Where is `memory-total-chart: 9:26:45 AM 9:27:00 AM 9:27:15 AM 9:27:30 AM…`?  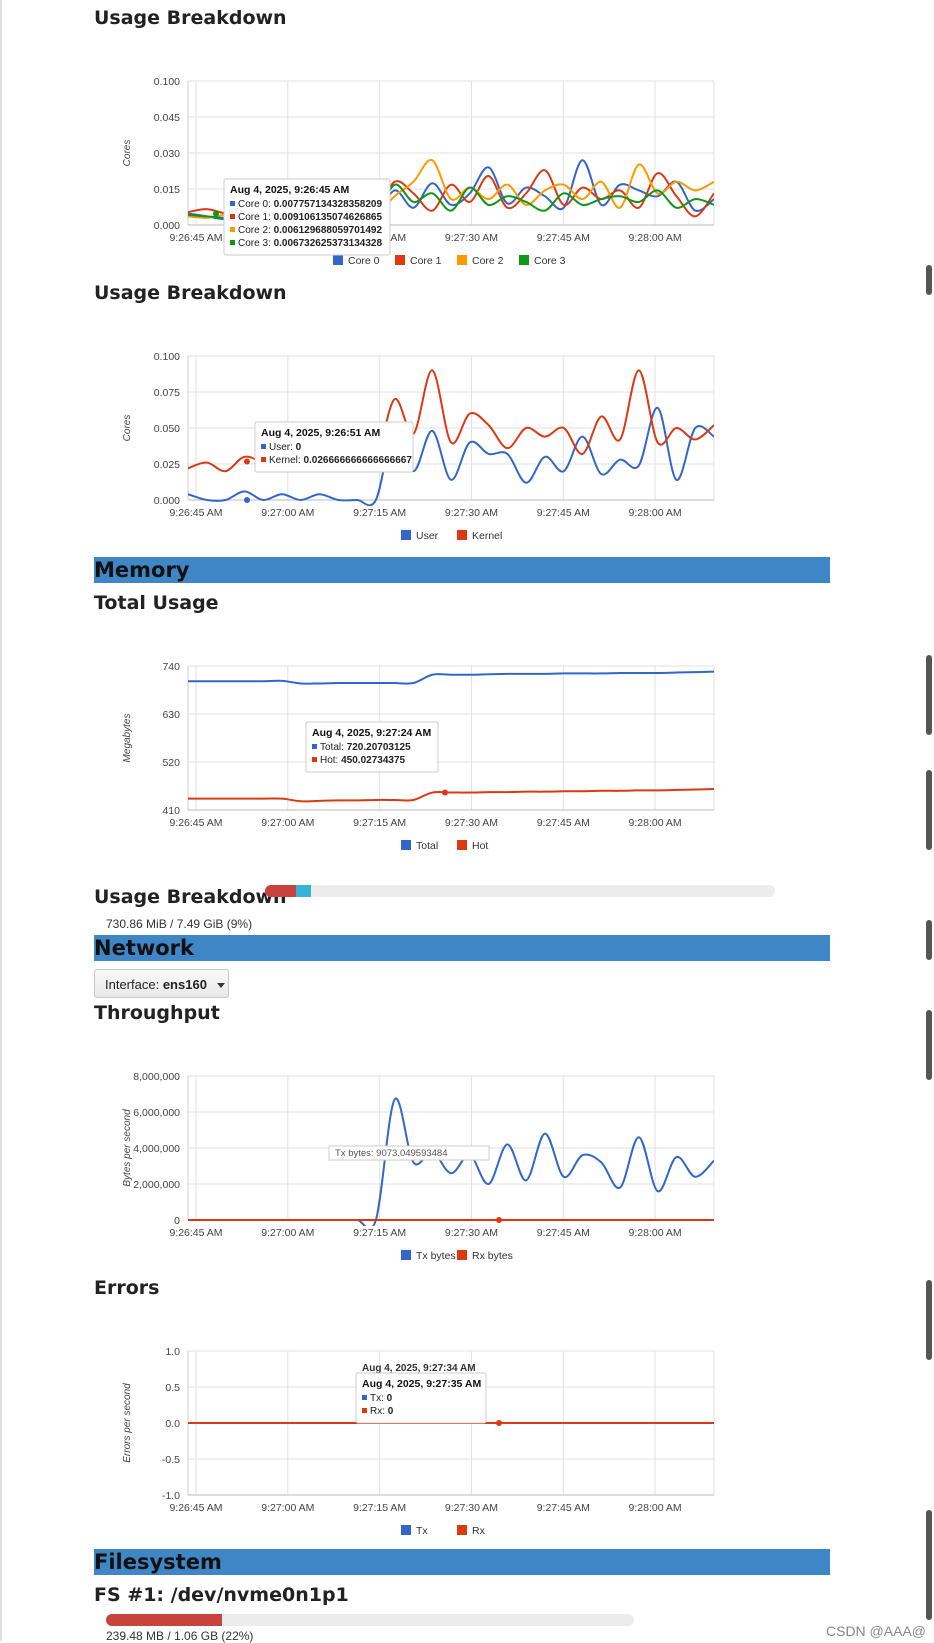
memory-total-chart: 9:26:45 AM 9:27:00 AM 9:27:15 AM 9:27:30 AM… is located at coordinates (414, 752).